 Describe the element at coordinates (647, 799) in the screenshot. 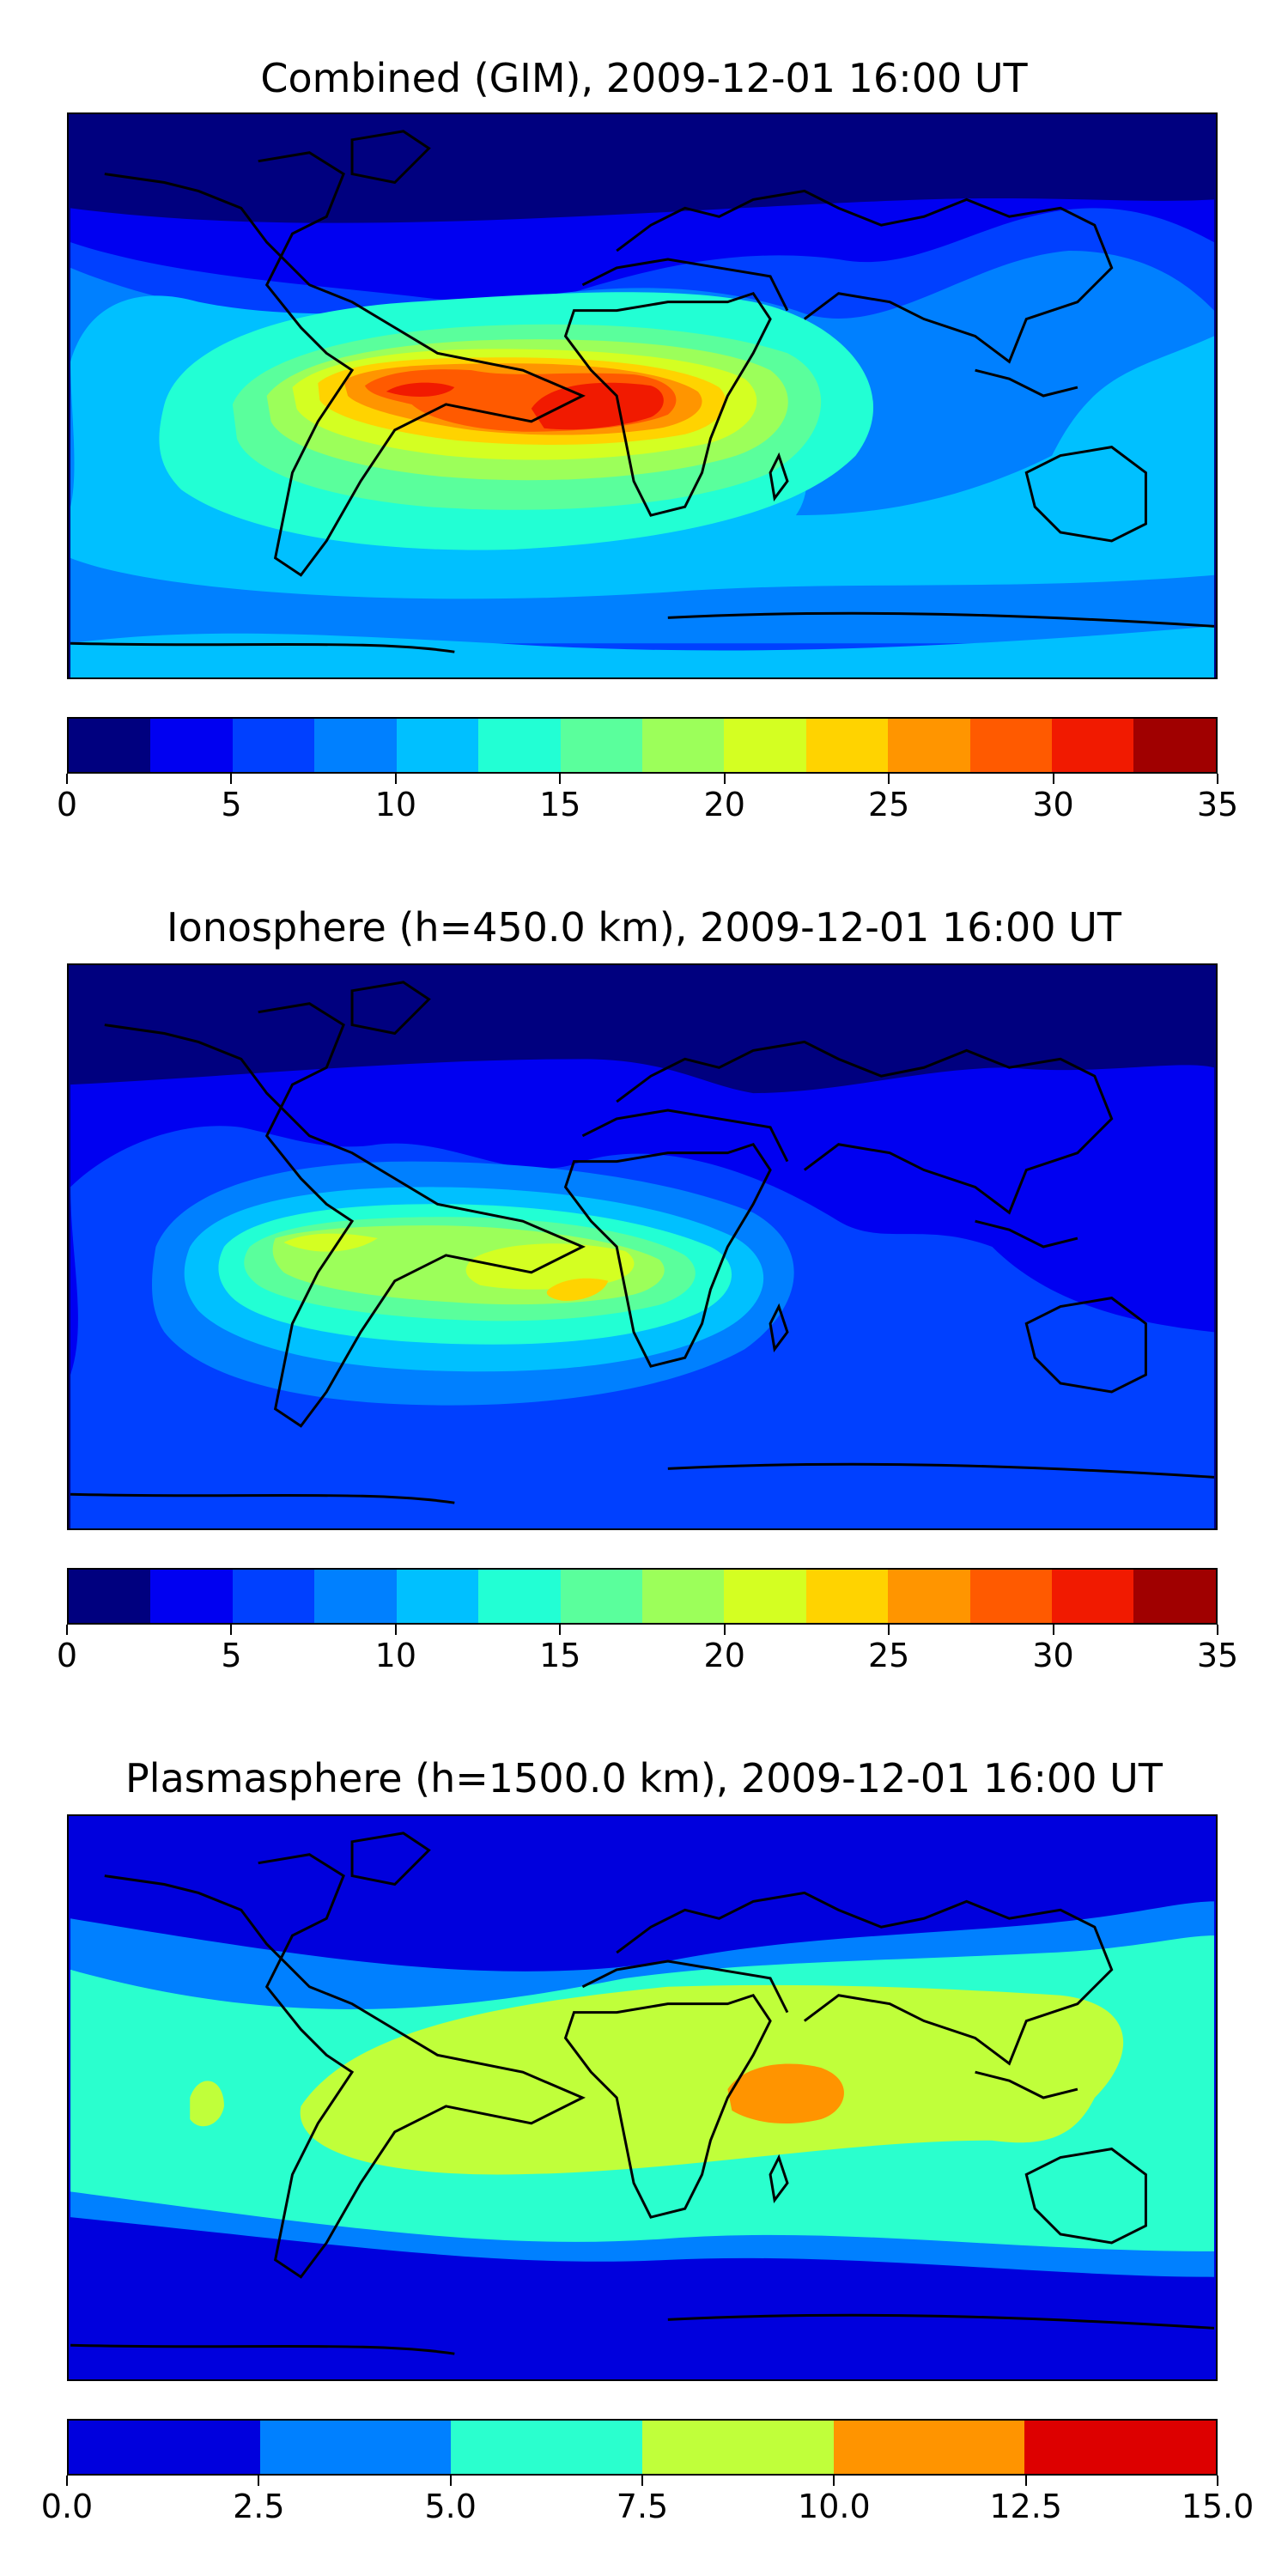

I see `colorbar-ticks-combined: 0 5 10 15 20 25 30 35` at that location.